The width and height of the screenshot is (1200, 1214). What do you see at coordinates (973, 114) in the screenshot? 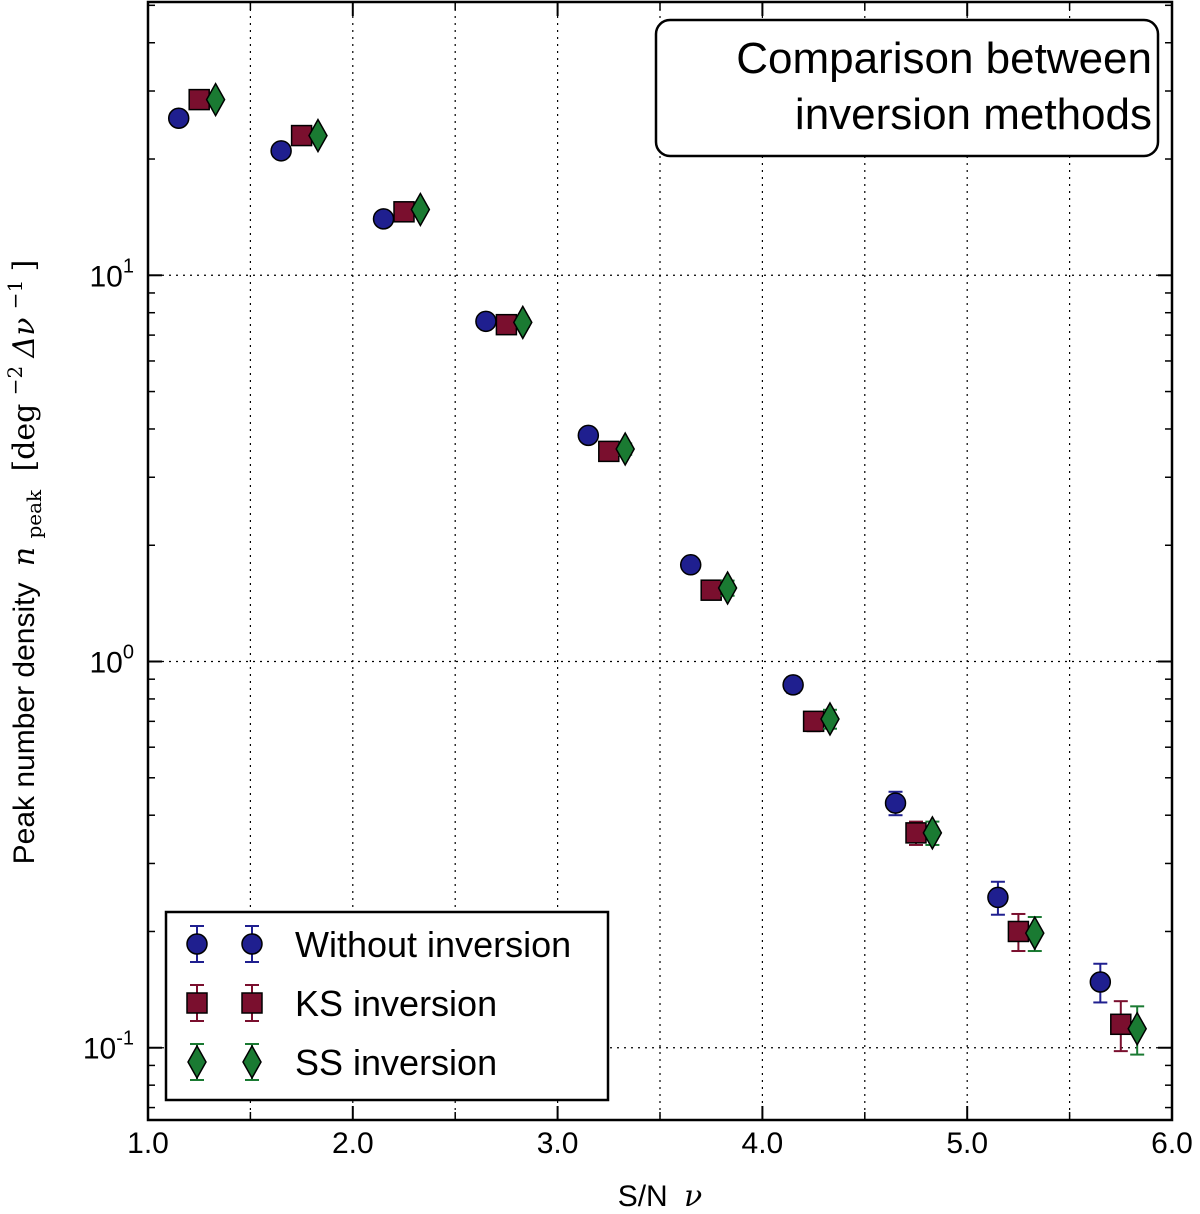
I see `chart-title-line-2: inversion methods` at bounding box center [973, 114].